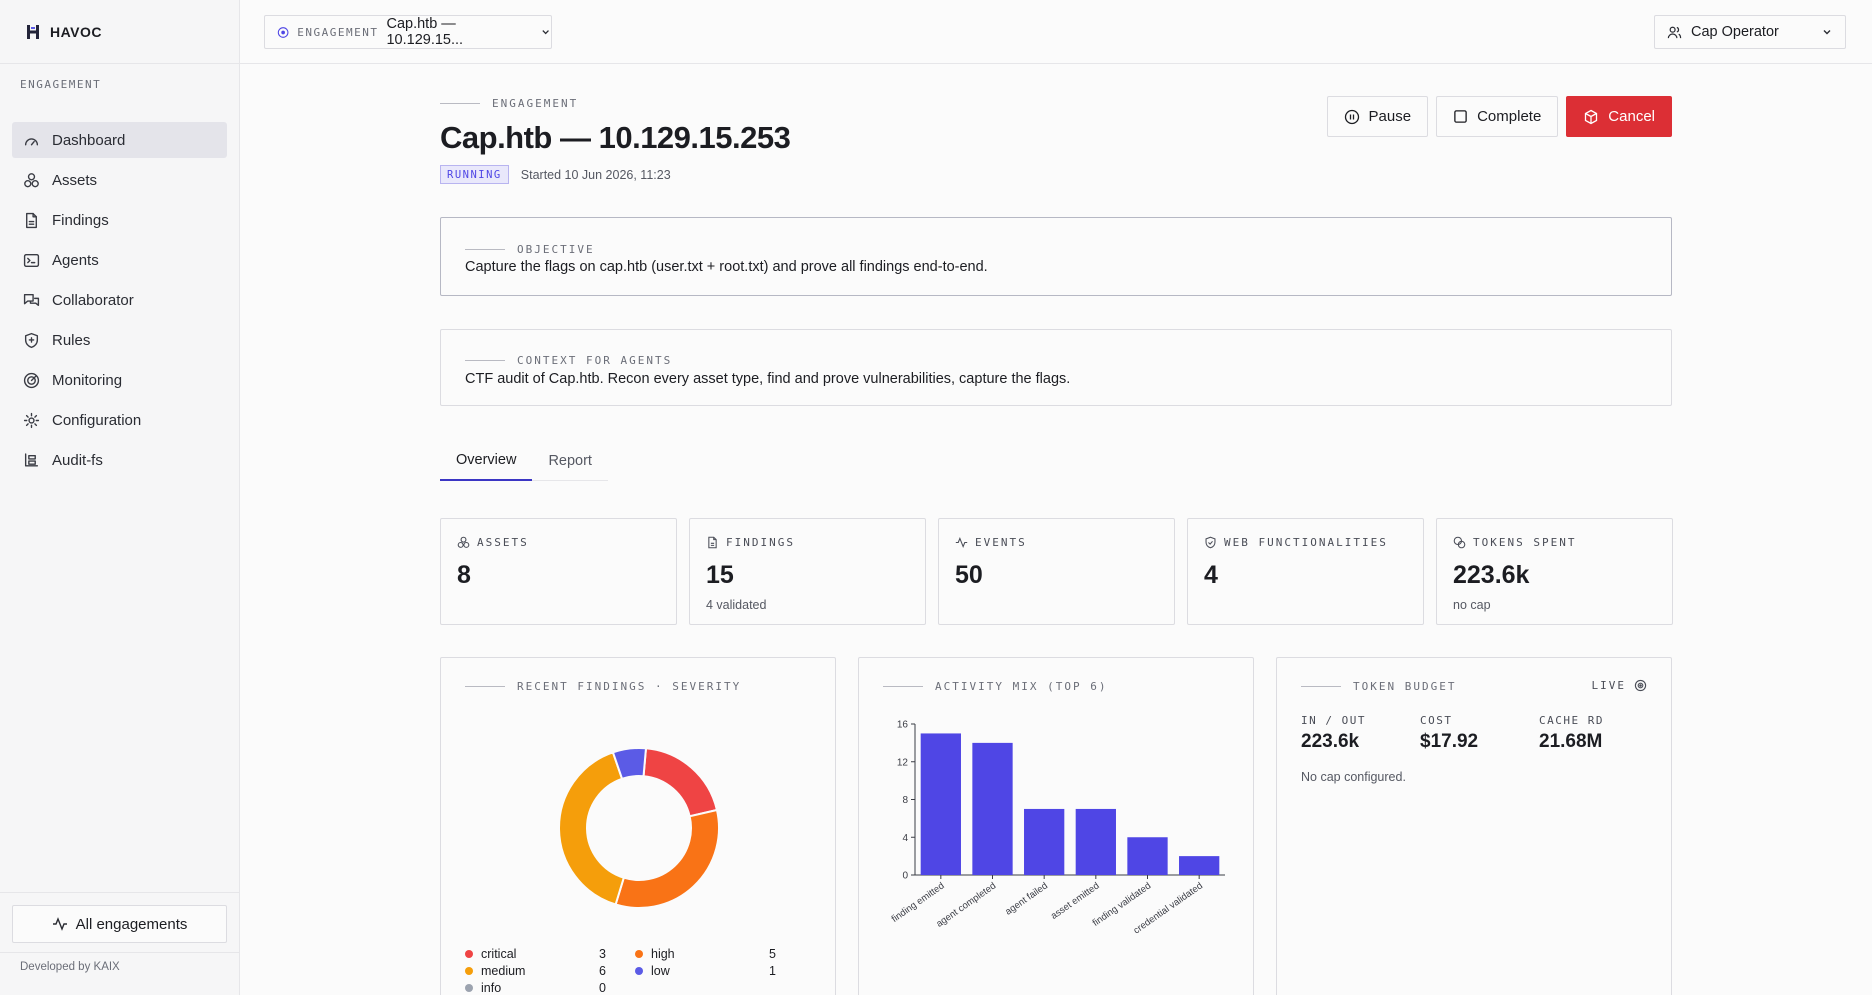 The height and width of the screenshot is (995, 1872). Describe the element at coordinates (660, 971) in the screenshot. I see `legend-label: low` at that location.